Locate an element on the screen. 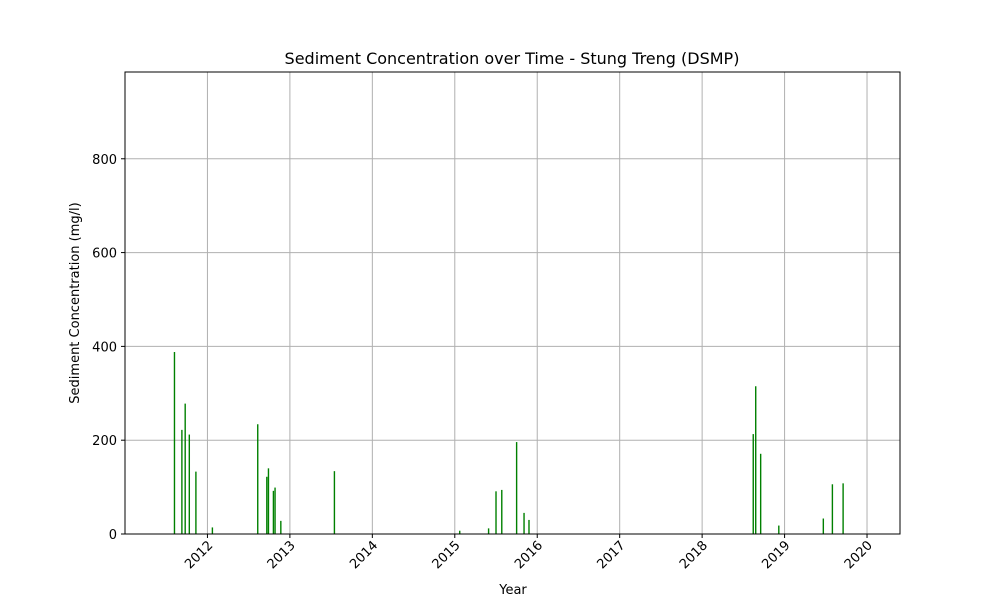 This screenshot has width=1000, height=600. x-tick-label: 2016 is located at coordinates (529, 555).